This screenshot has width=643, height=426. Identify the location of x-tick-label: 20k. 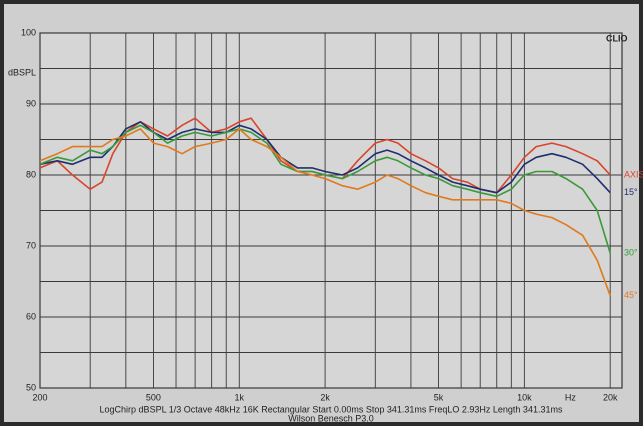
(610, 397).